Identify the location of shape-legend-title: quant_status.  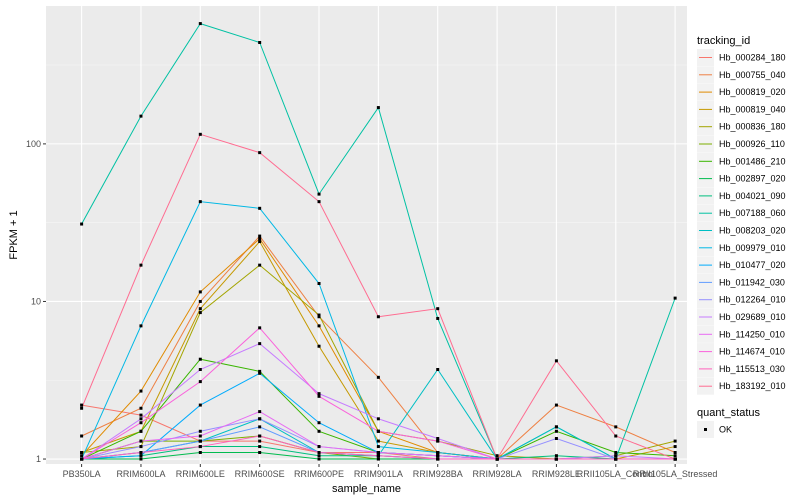
(728, 413).